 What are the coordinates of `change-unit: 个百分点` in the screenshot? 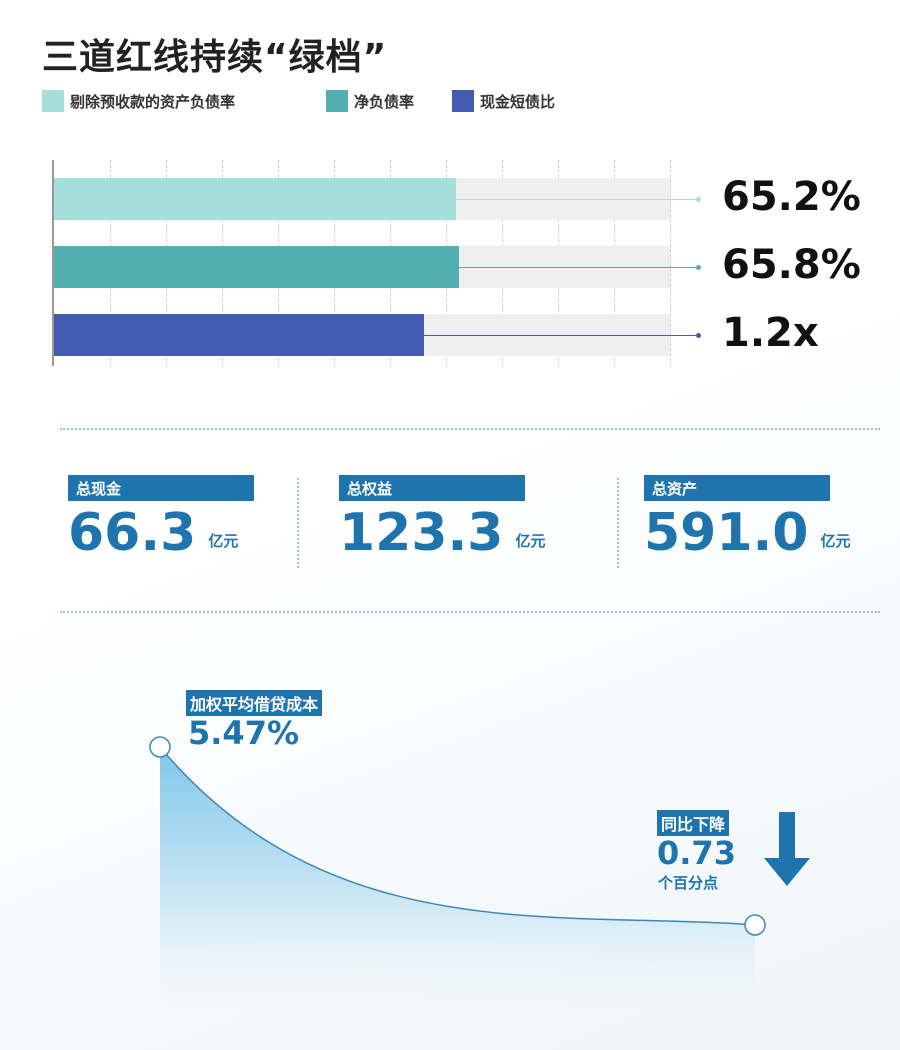 It's located at (688, 883).